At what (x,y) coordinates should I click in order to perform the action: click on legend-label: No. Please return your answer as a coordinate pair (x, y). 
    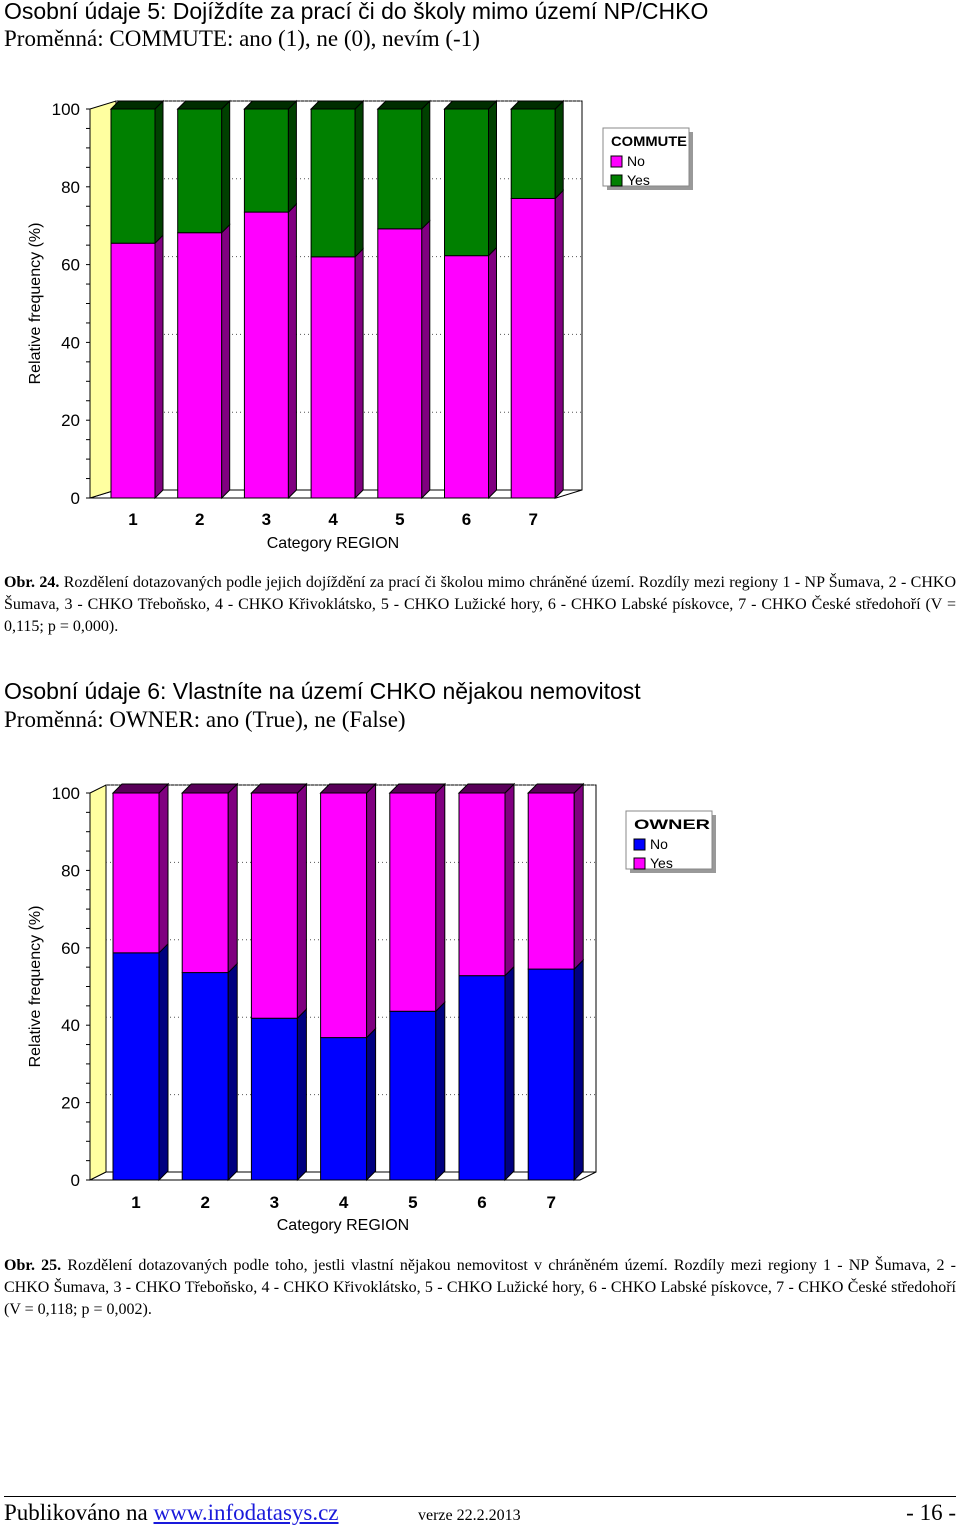
    Looking at the image, I should click on (659, 844).